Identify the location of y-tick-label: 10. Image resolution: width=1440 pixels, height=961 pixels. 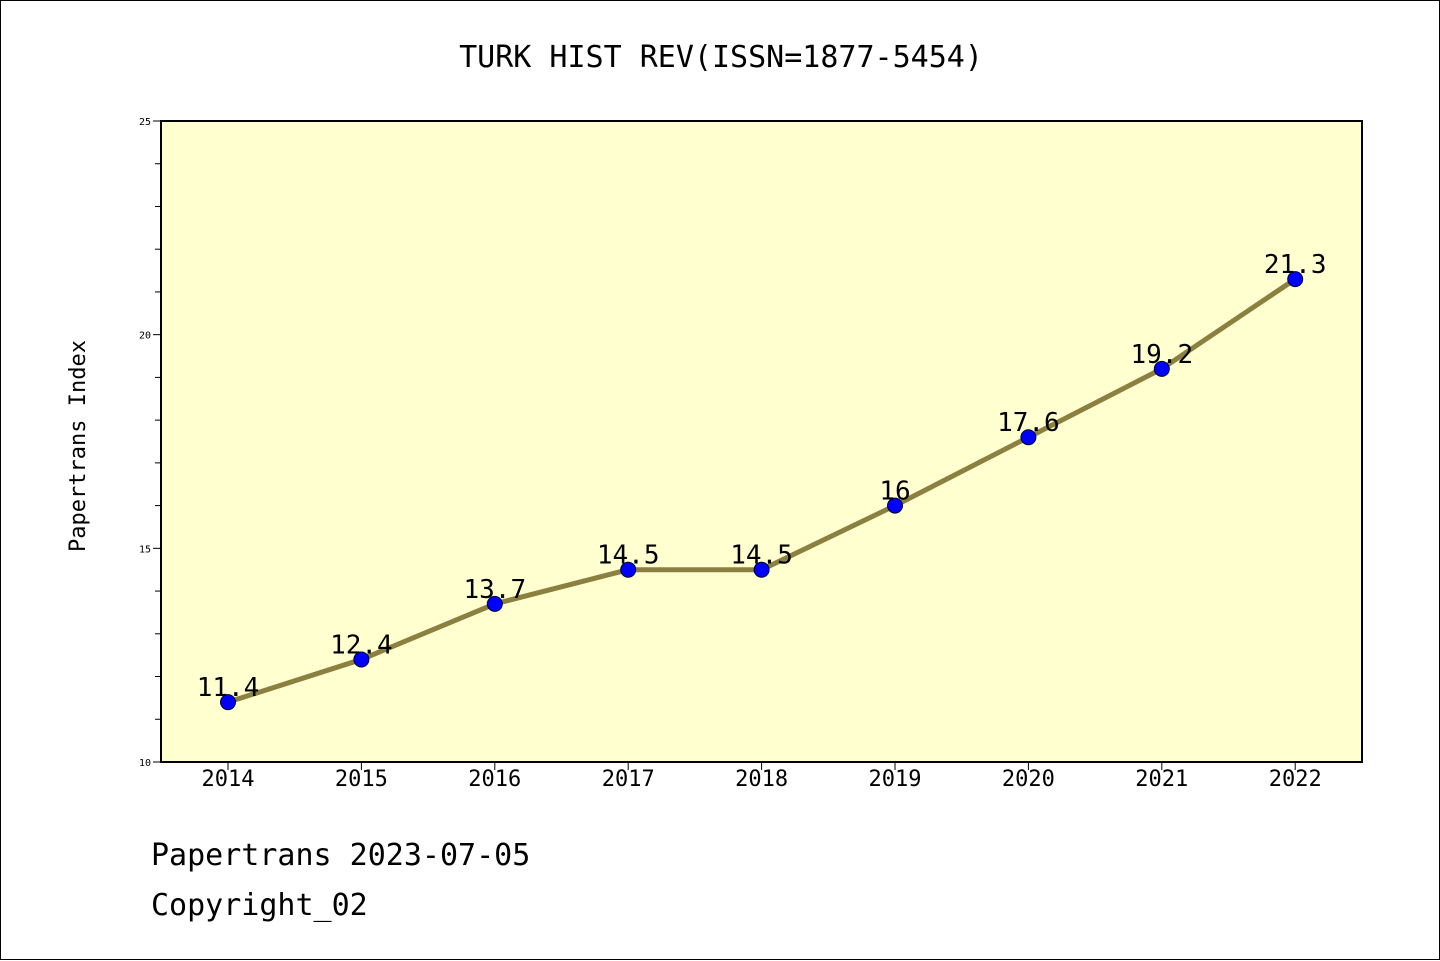
(145, 763).